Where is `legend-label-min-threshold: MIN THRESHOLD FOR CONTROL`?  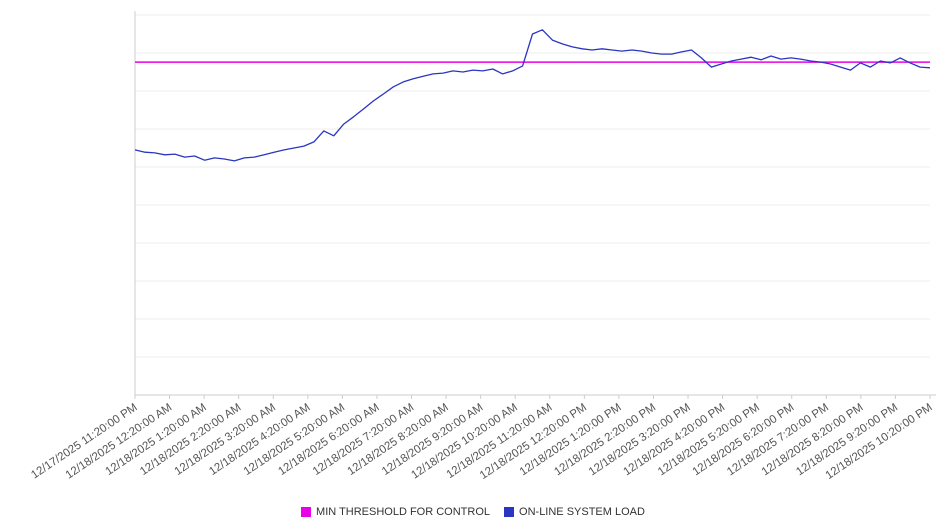
legend-label-min-threshold: MIN THRESHOLD FOR CONTROL is located at coordinates (403, 512).